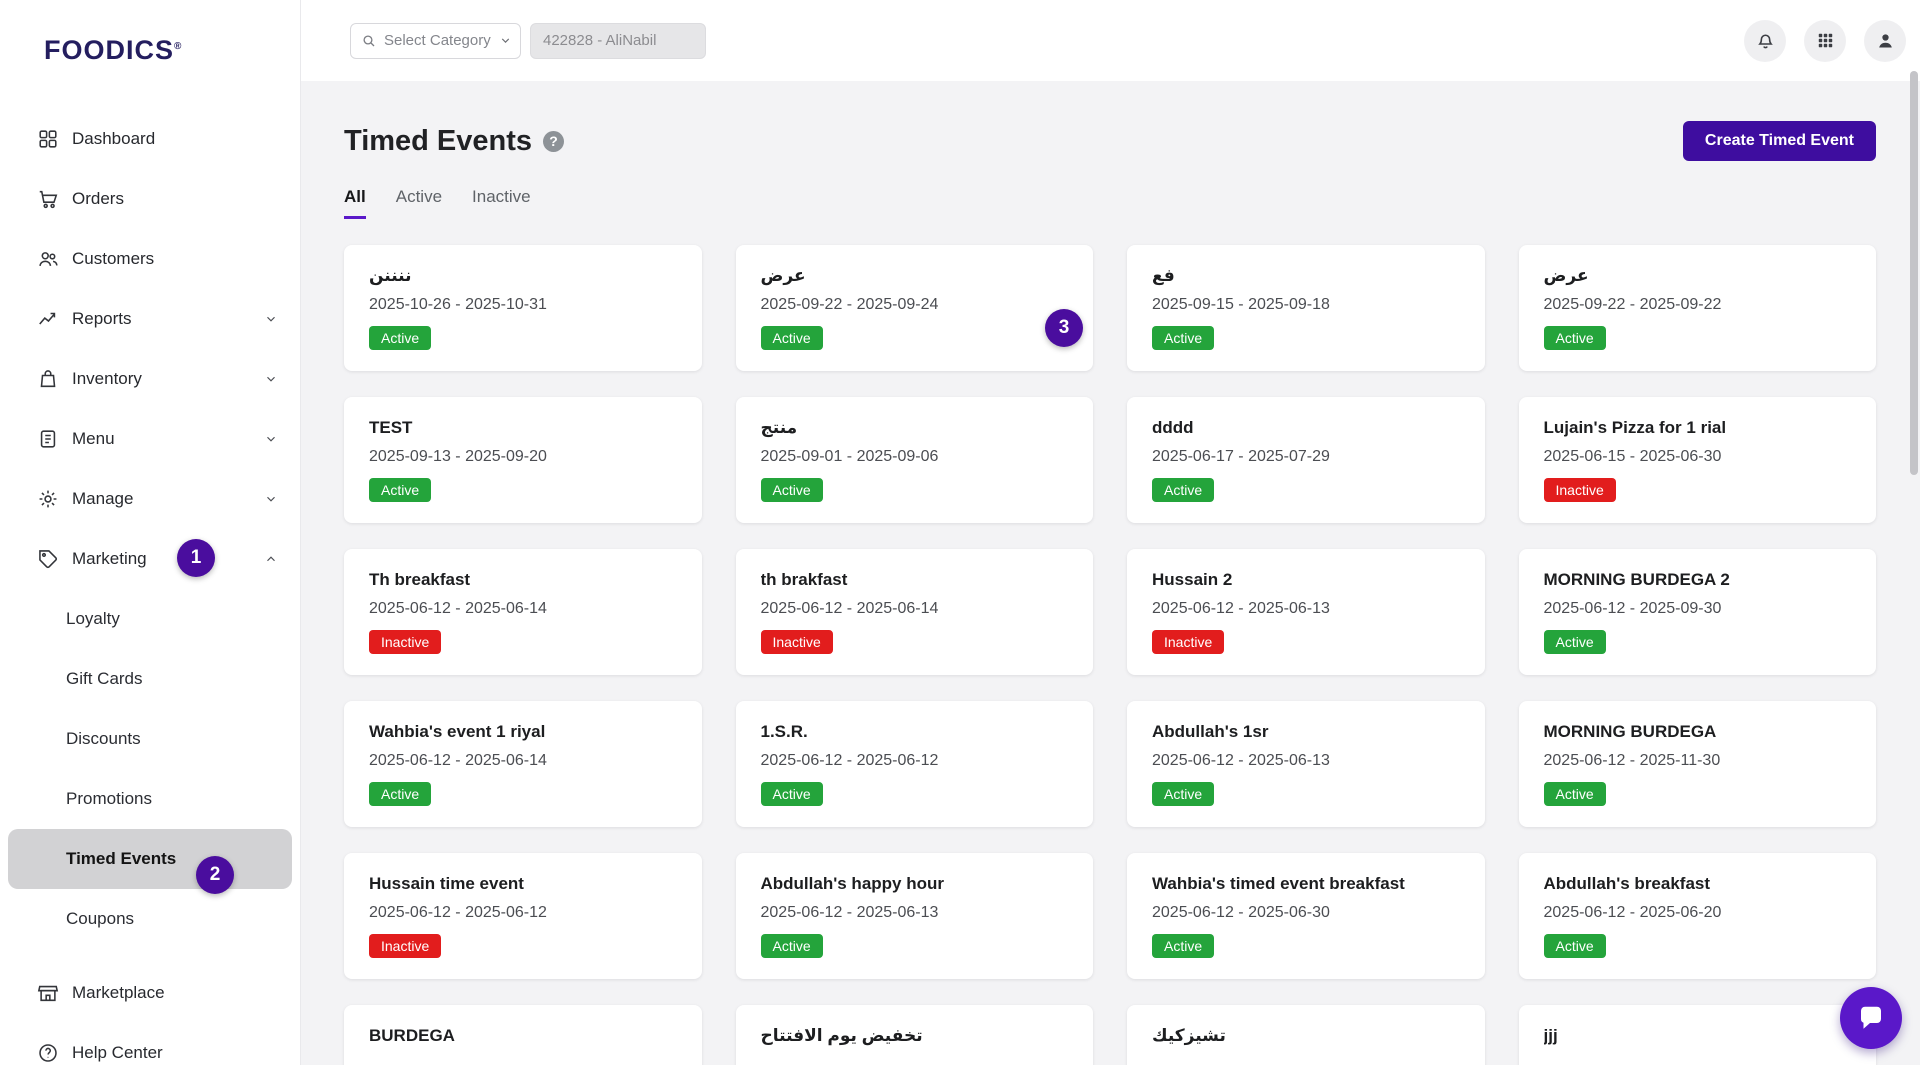  Describe the element at coordinates (420, 579) in the screenshot. I see `card-title: Th breakfast` at that location.